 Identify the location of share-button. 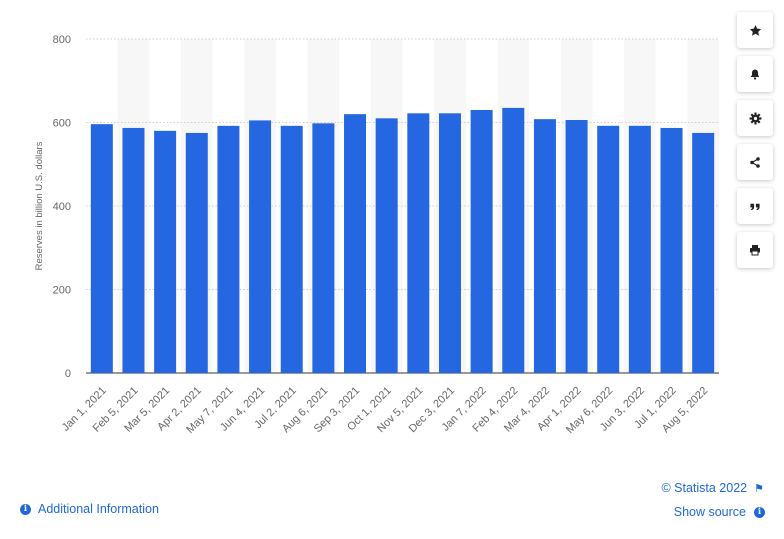
(755, 162).